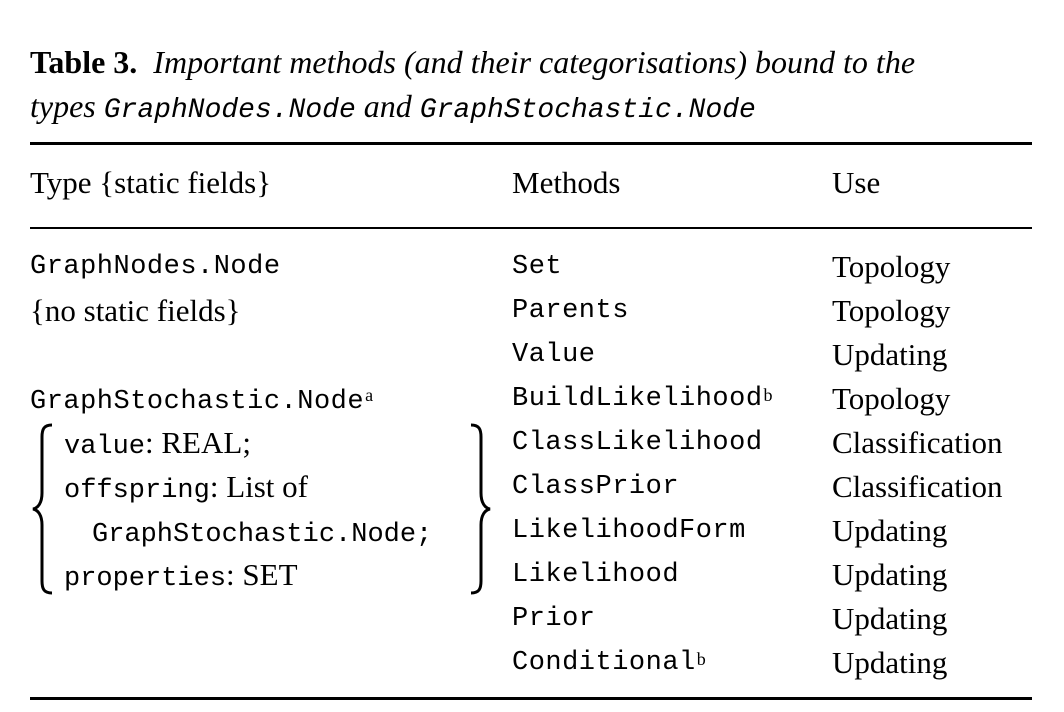  I want to click on caption-text-pre: types, so click(63, 106).